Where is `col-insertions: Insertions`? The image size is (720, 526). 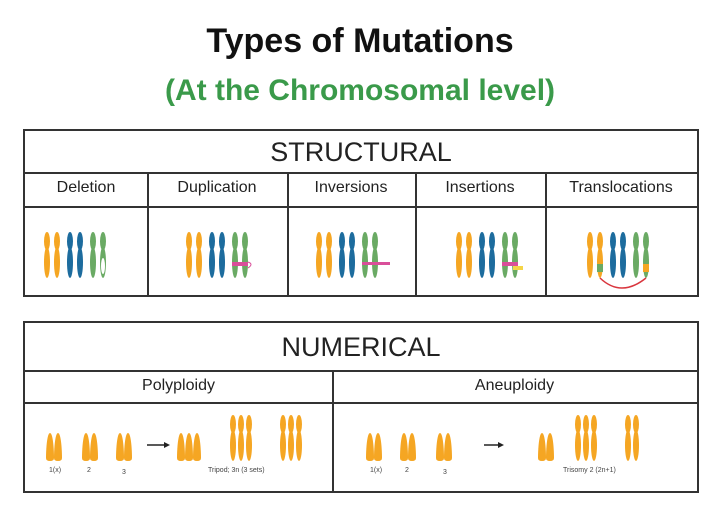 col-insertions: Insertions is located at coordinates (481, 190).